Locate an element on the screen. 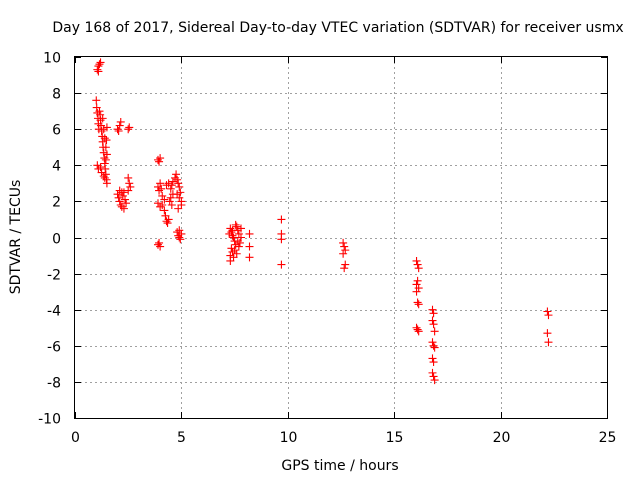 The height and width of the screenshot is (480, 640). x-tick-label: 20 is located at coordinates (502, 438).